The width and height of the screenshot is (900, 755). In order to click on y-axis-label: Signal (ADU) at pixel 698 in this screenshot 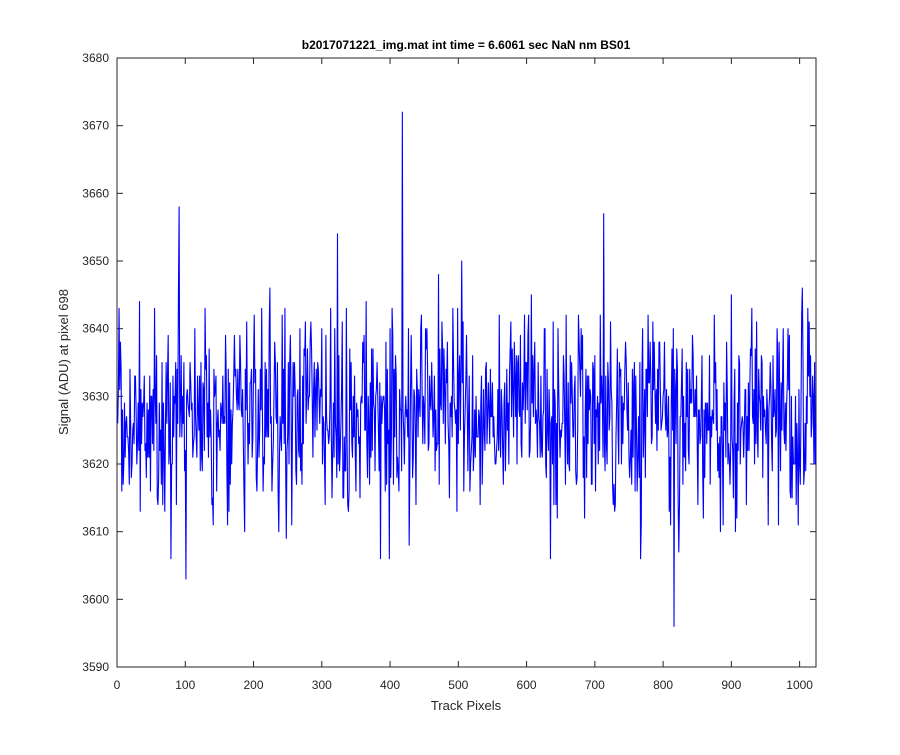, I will do `click(63, 362)`.